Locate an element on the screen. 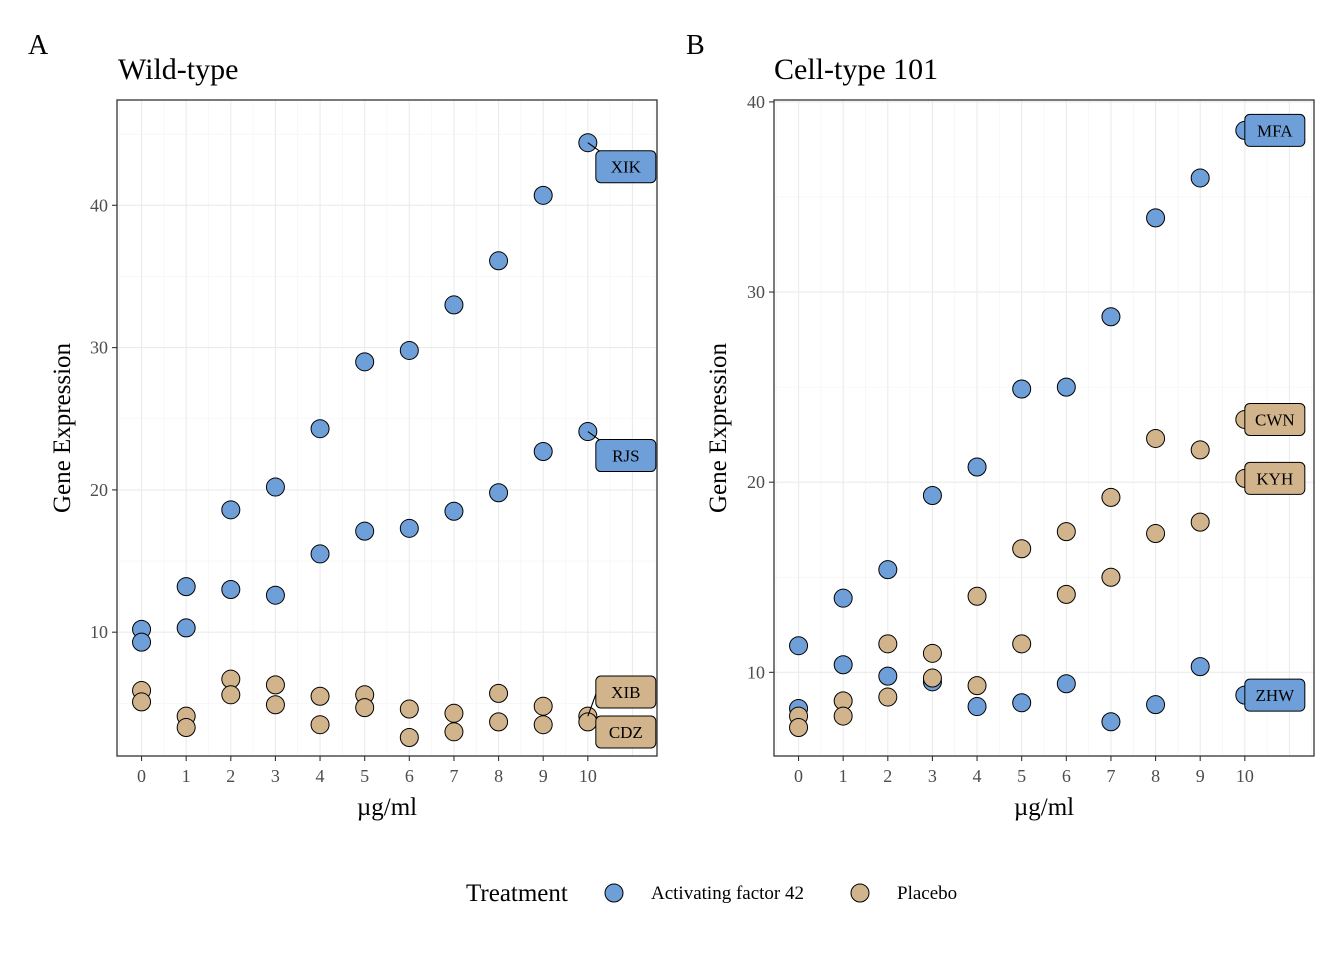  label-text: CWN is located at coordinates (1275, 419).